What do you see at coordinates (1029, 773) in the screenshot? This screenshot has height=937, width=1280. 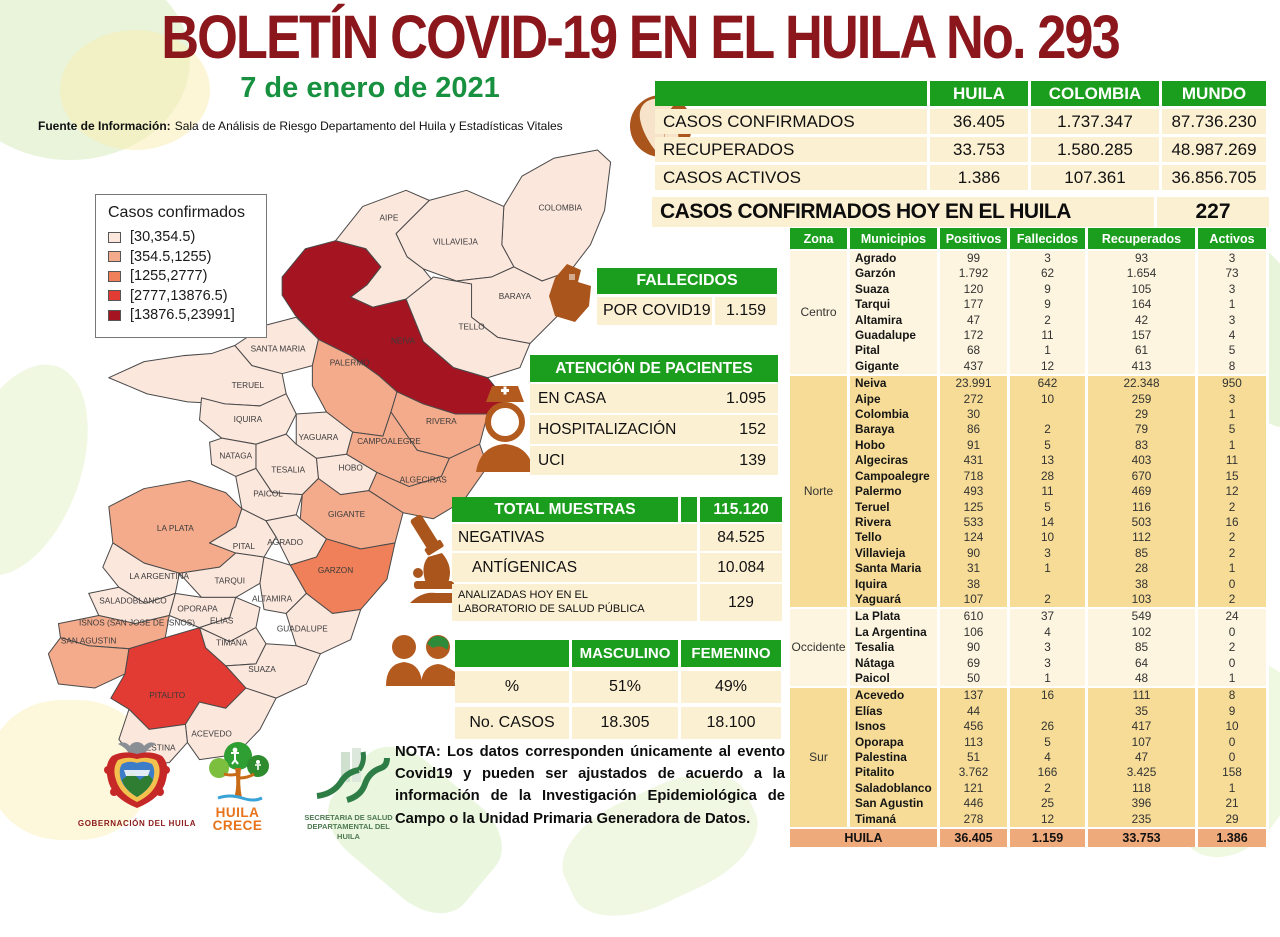 I see `table-row: Pitalito 3.762 166 3.425 158` at bounding box center [1029, 773].